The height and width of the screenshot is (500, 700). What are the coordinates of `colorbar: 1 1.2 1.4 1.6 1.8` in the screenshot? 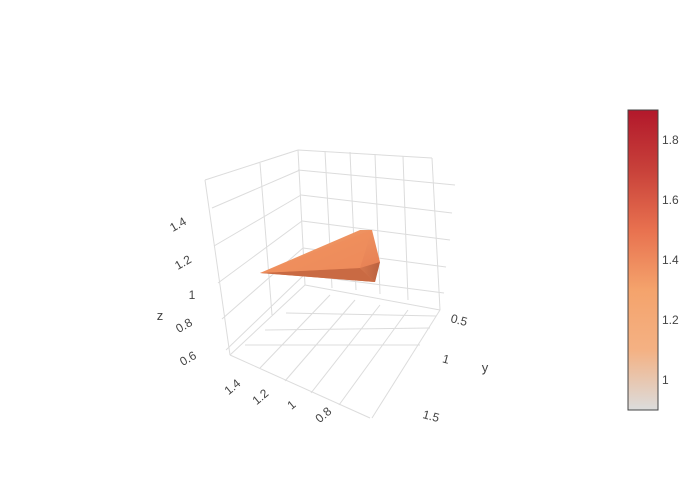 It's located at (653, 260).